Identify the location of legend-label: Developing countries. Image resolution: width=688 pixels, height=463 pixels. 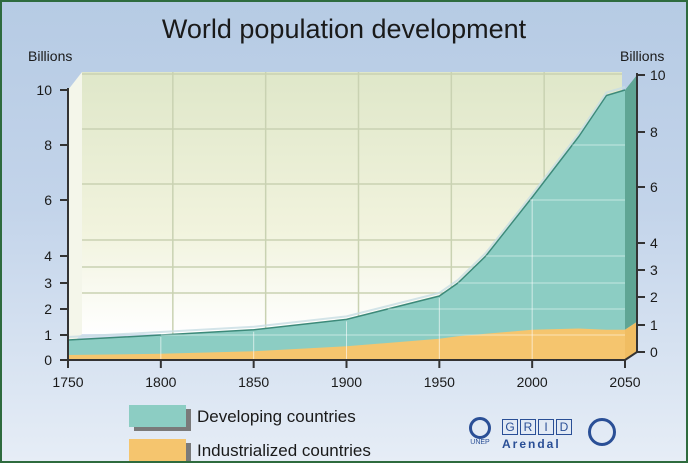
(276, 416).